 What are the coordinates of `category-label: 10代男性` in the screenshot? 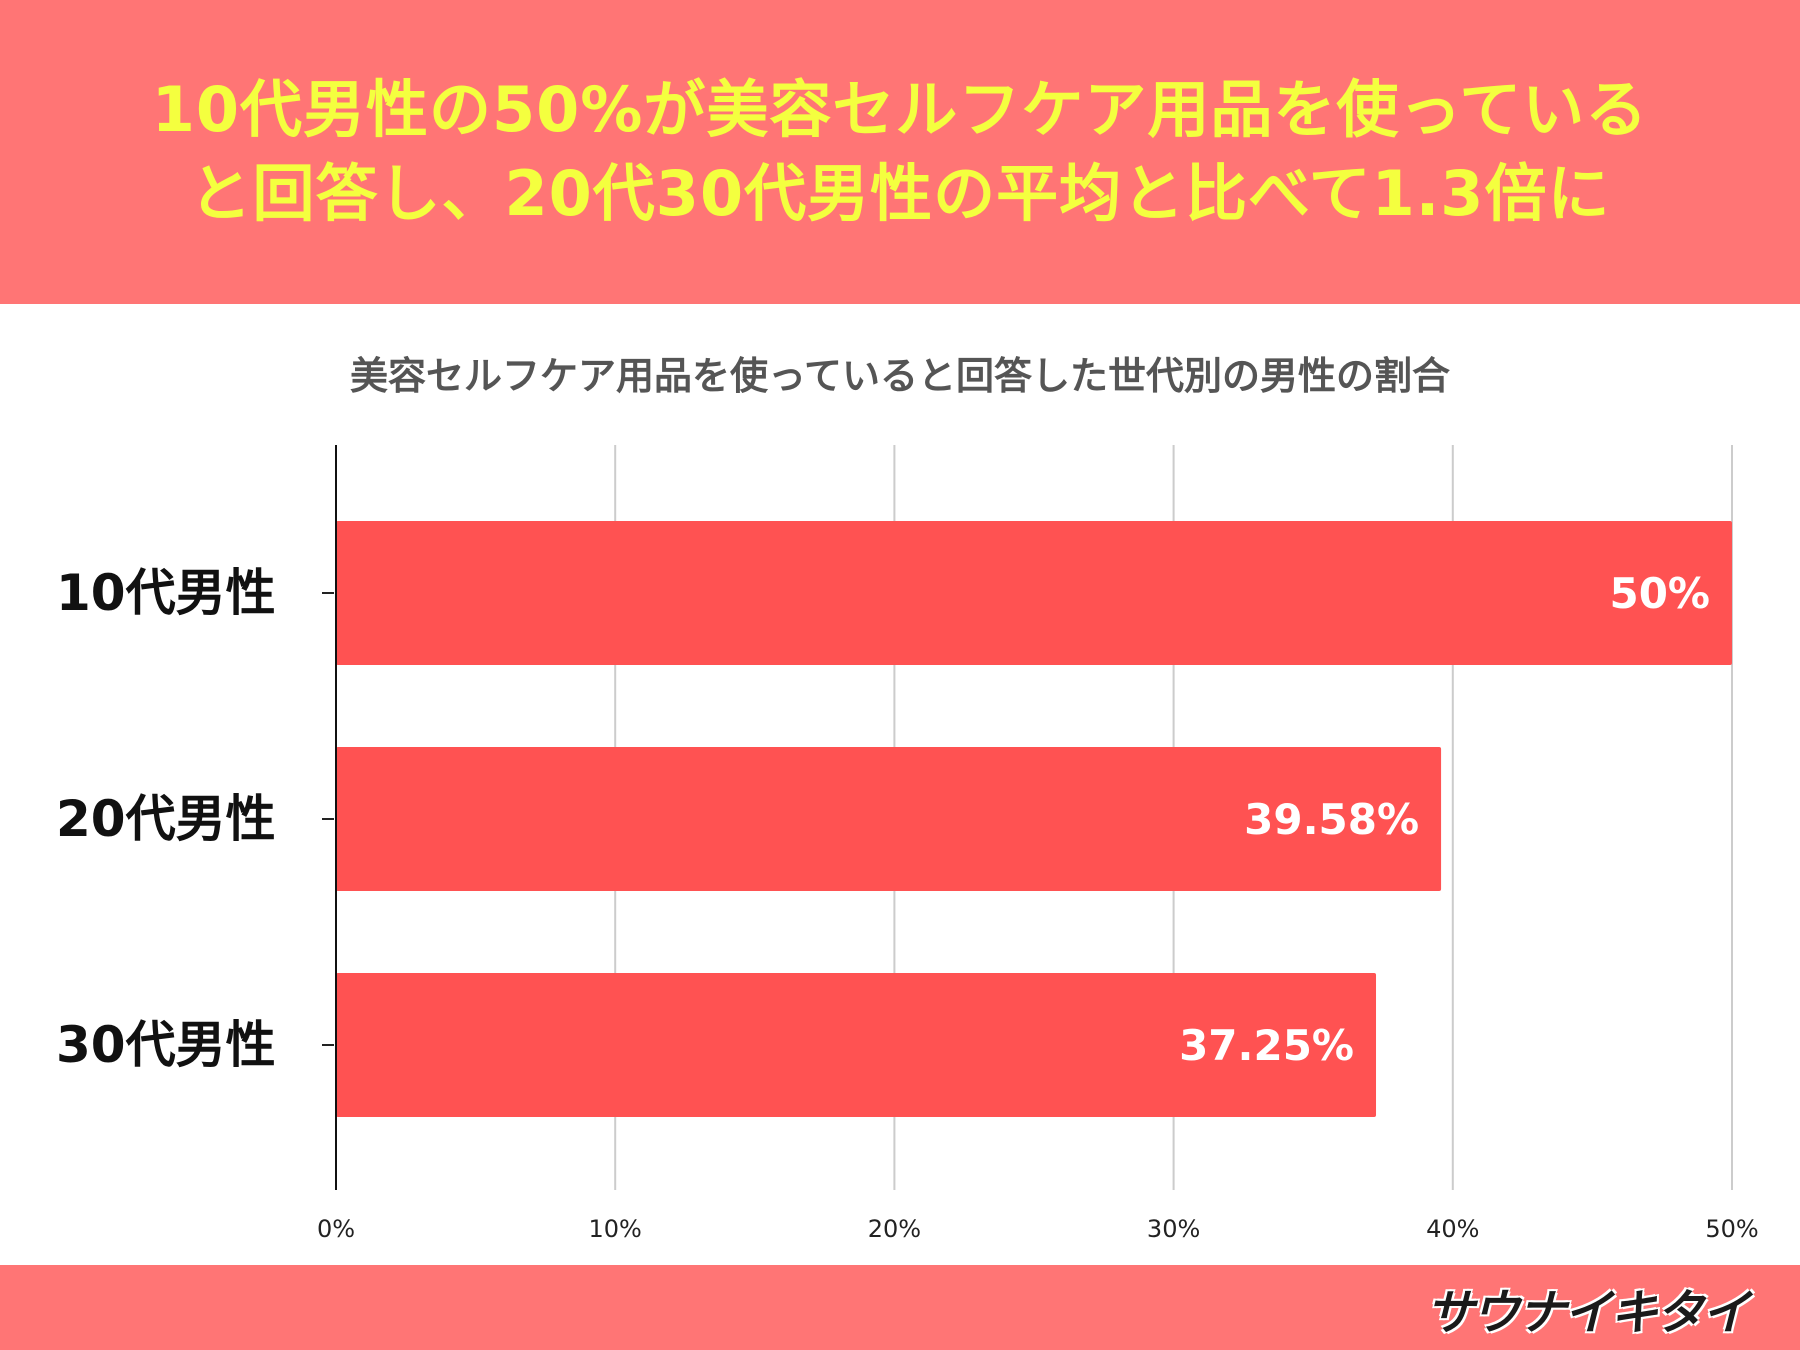 It's located at (166, 593).